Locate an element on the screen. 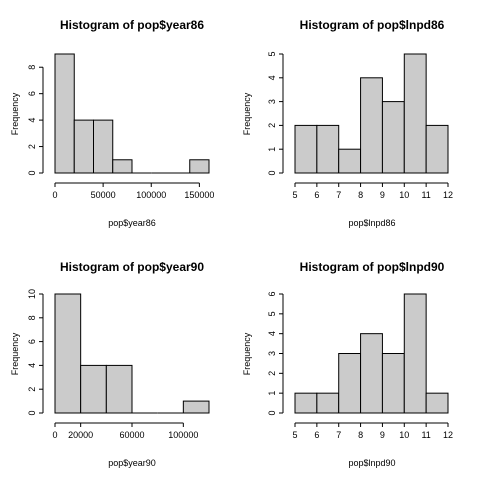 This screenshot has width=480, height=480. x-tick-label: 60000 is located at coordinates (131, 435).